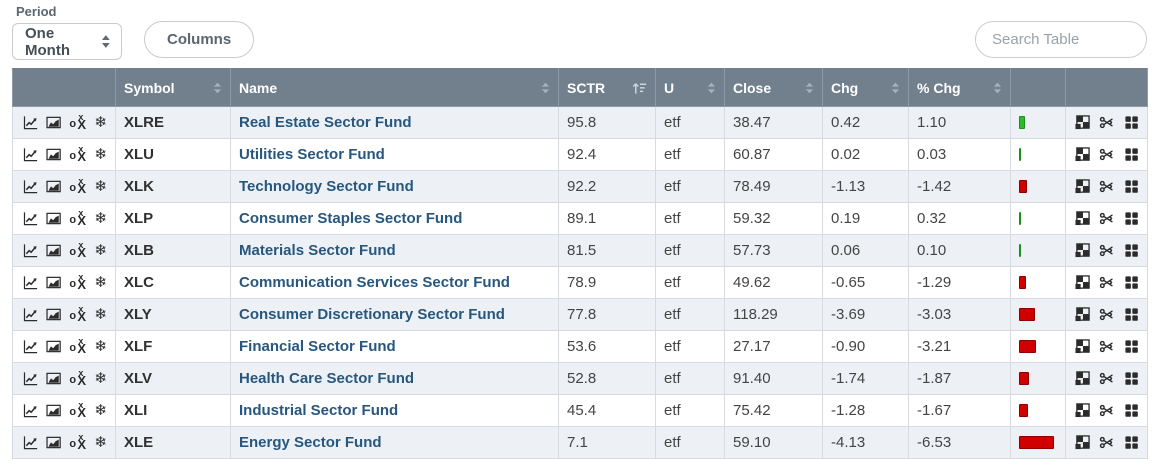 This screenshot has width=1159, height=469. I want to click on name-link: Materials Sector Fund, so click(317, 250).